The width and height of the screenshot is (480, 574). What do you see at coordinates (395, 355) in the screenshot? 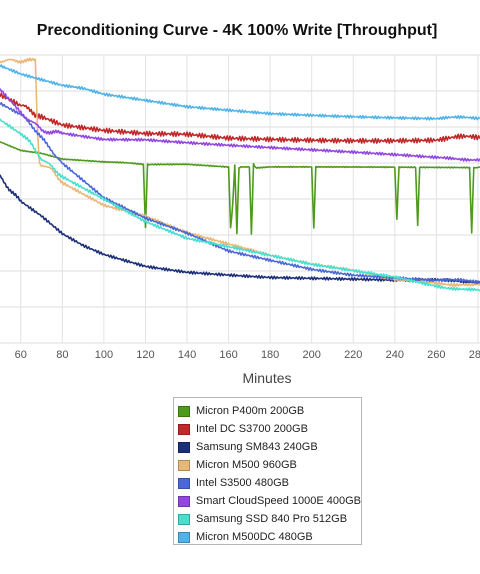
I see `x-tick-label: 240` at bounding box center [395, 355].